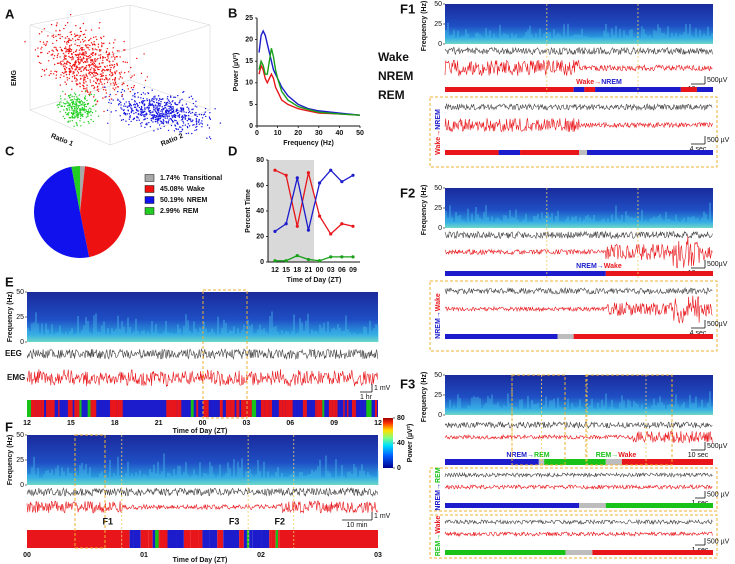 The width and height of the screenshot is (735, 564). Describe the element at coordinates (10, 150) in the screenshot. I see `panel-letter: C` at that location.